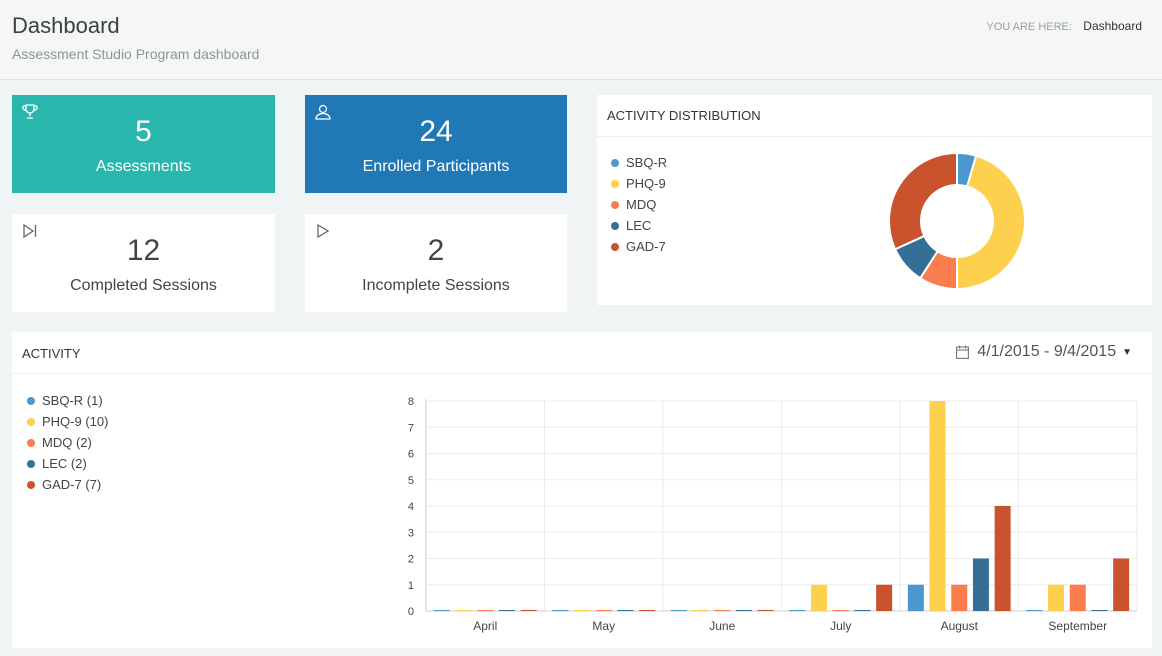  What do you see at coordinates (884, 597) in the screenshot?
I see `bar-gad-7-july` at bounding box center [884, 597].